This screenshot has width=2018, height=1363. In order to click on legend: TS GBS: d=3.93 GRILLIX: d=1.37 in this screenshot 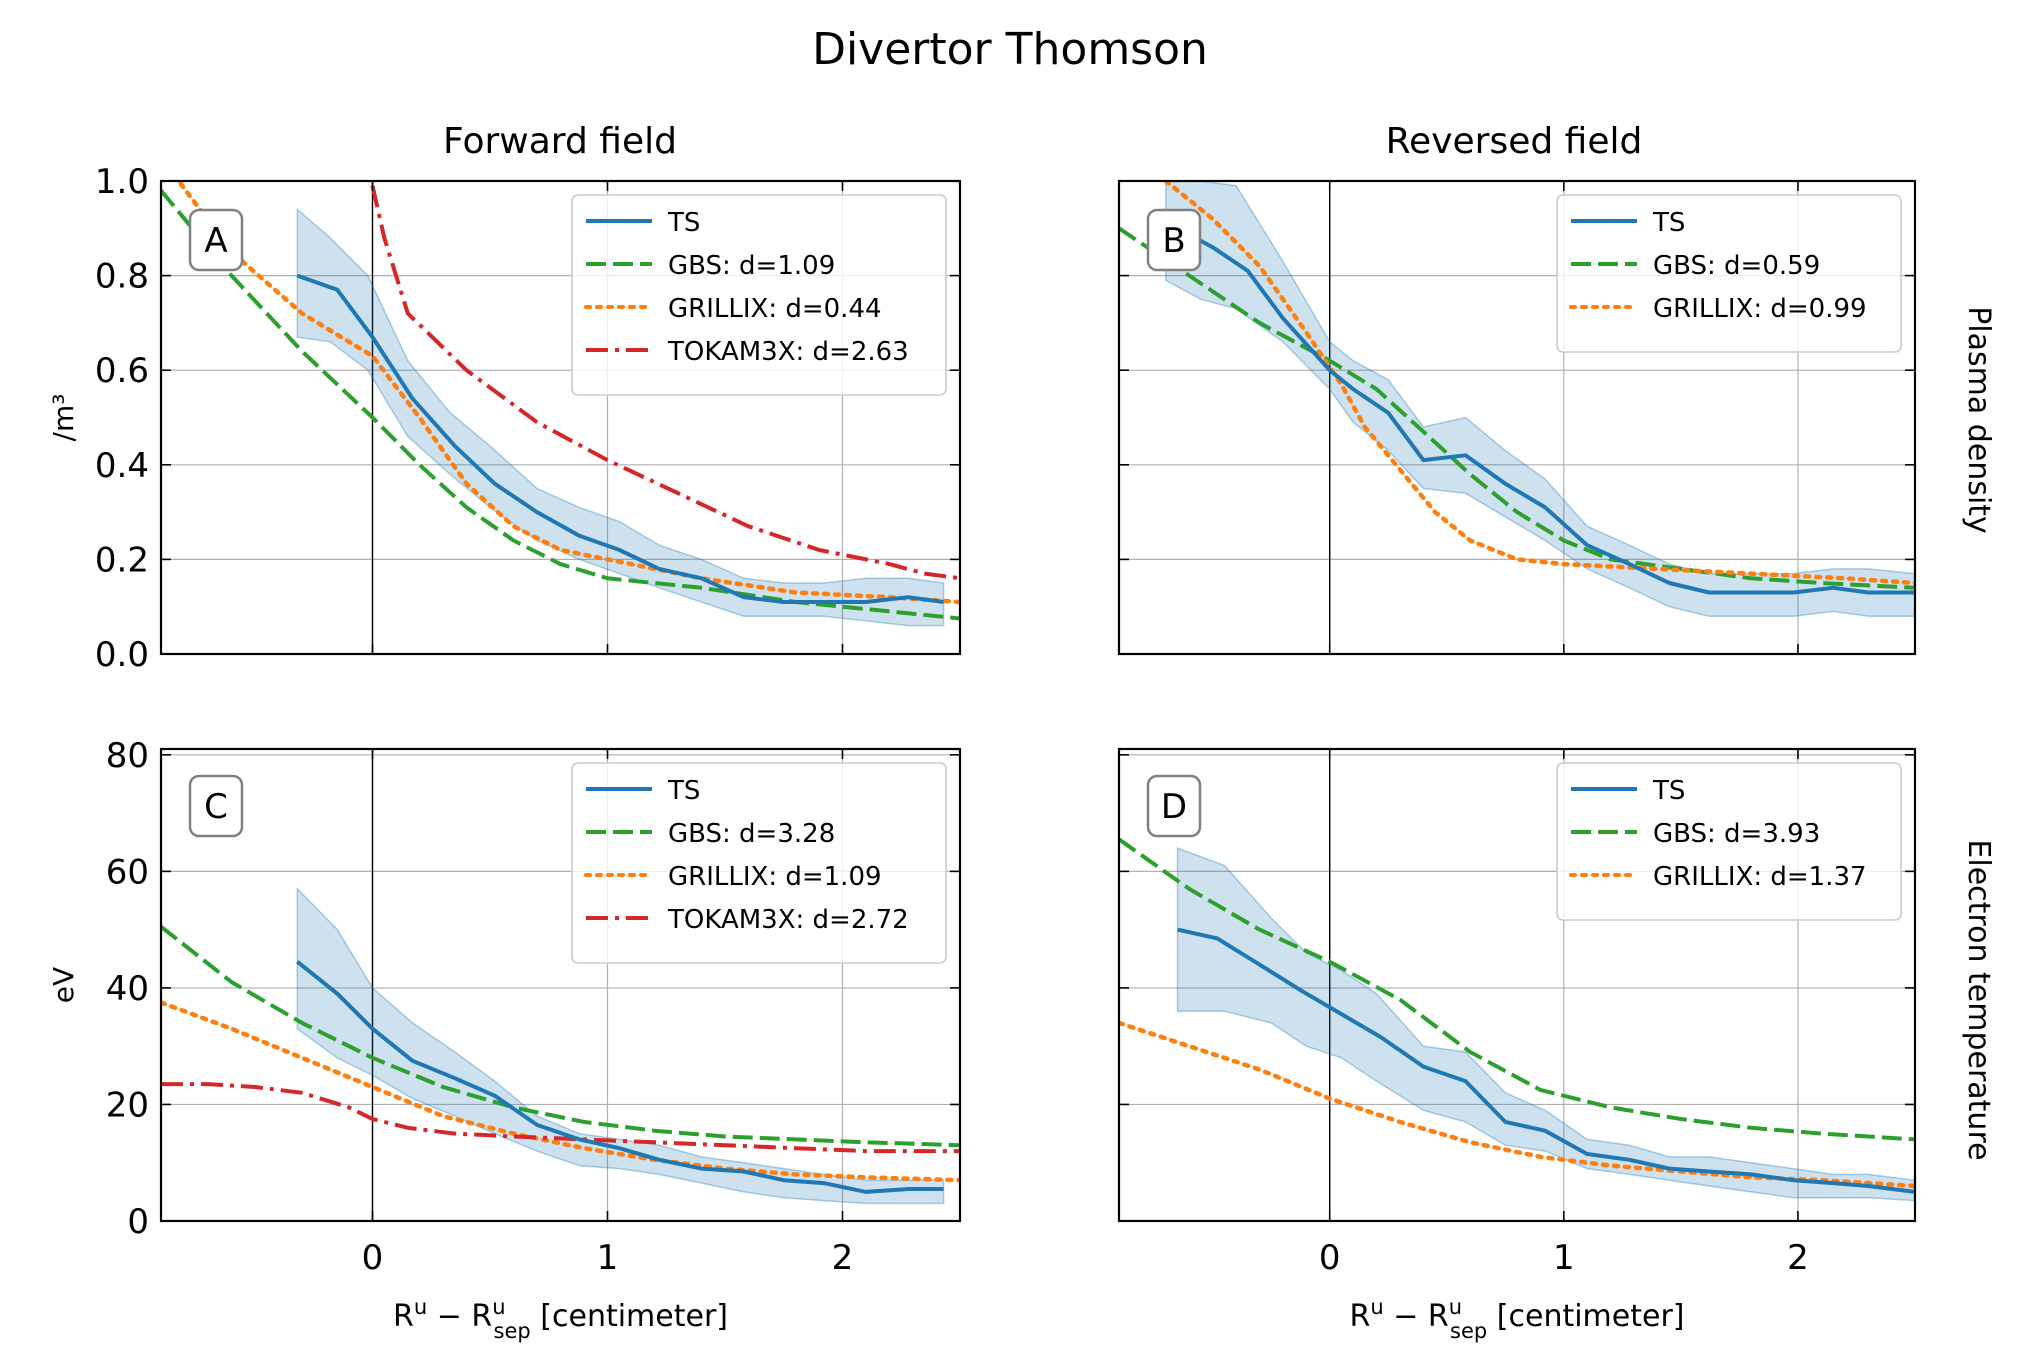, I will do `click(1729, 841)`.